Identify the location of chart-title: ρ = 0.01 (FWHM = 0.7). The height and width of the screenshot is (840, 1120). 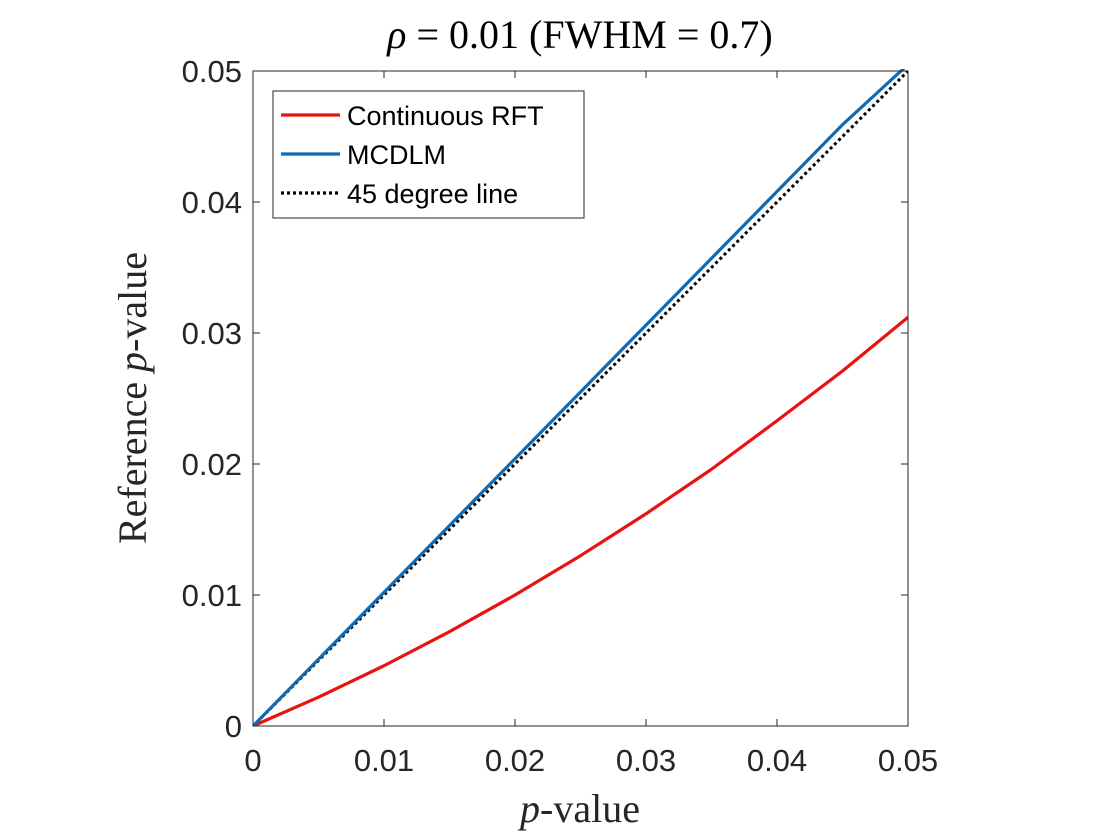
(578, 34).